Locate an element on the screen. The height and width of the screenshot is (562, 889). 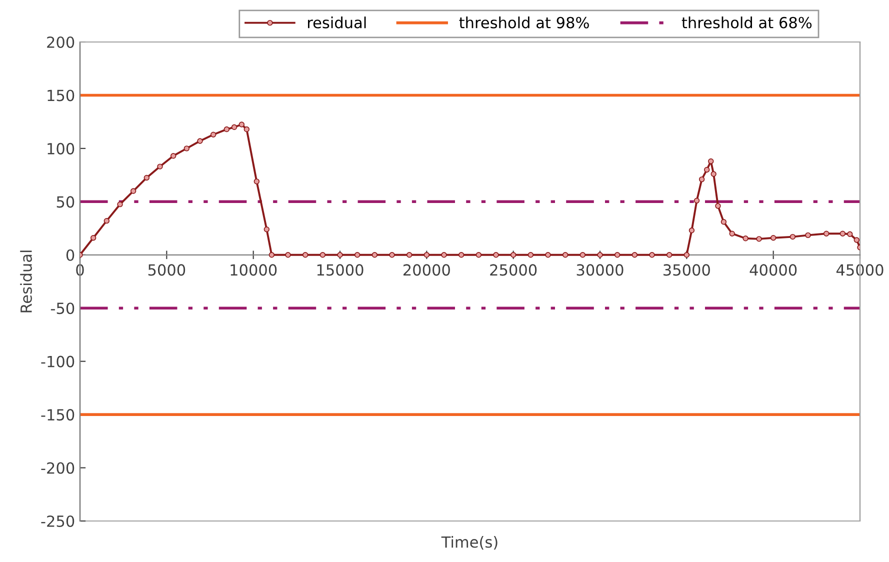
y-tick-label: -100 is located at coordinates (57, 362).